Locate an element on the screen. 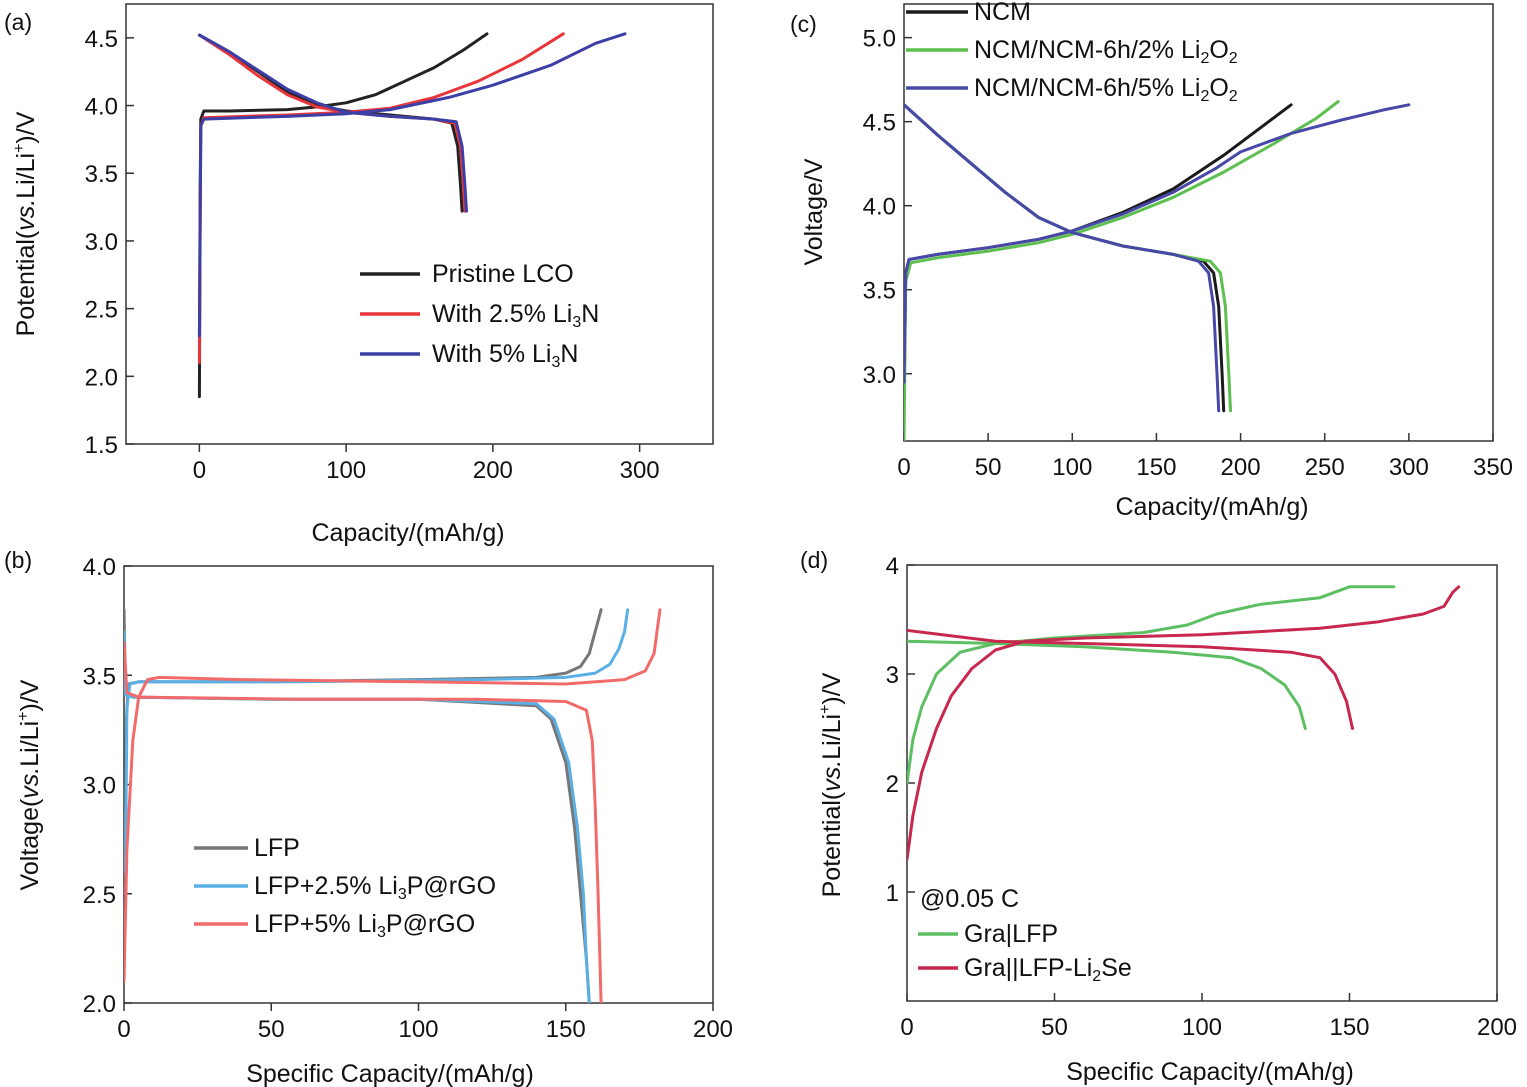 This screenshot has width=1527, height=1087. y-tick-label-a: 3.0 is located at coordinates (101, 242).